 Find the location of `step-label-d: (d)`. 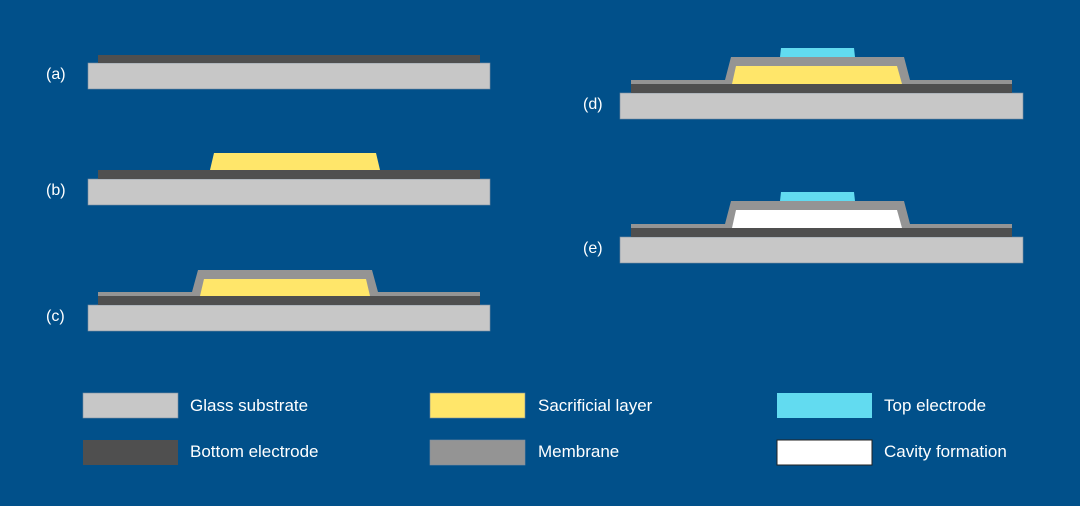

step-label-d: (d) is located at coordinates (593, 104).